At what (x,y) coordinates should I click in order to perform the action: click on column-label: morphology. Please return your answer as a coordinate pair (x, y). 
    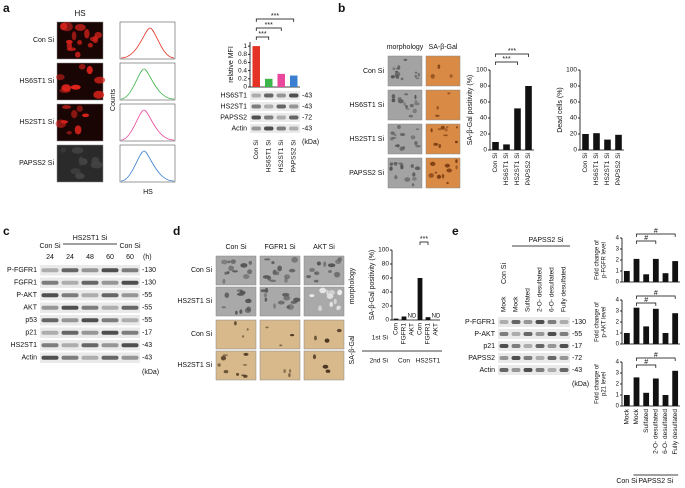
    Looking at the image, I should click on (405, 47).